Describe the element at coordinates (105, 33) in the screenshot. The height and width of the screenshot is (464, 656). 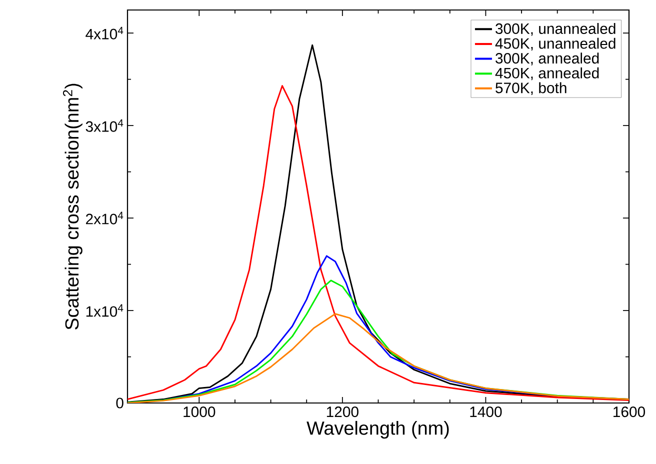
I see `y-tick-label: 4x10$^{4}$` at that location.